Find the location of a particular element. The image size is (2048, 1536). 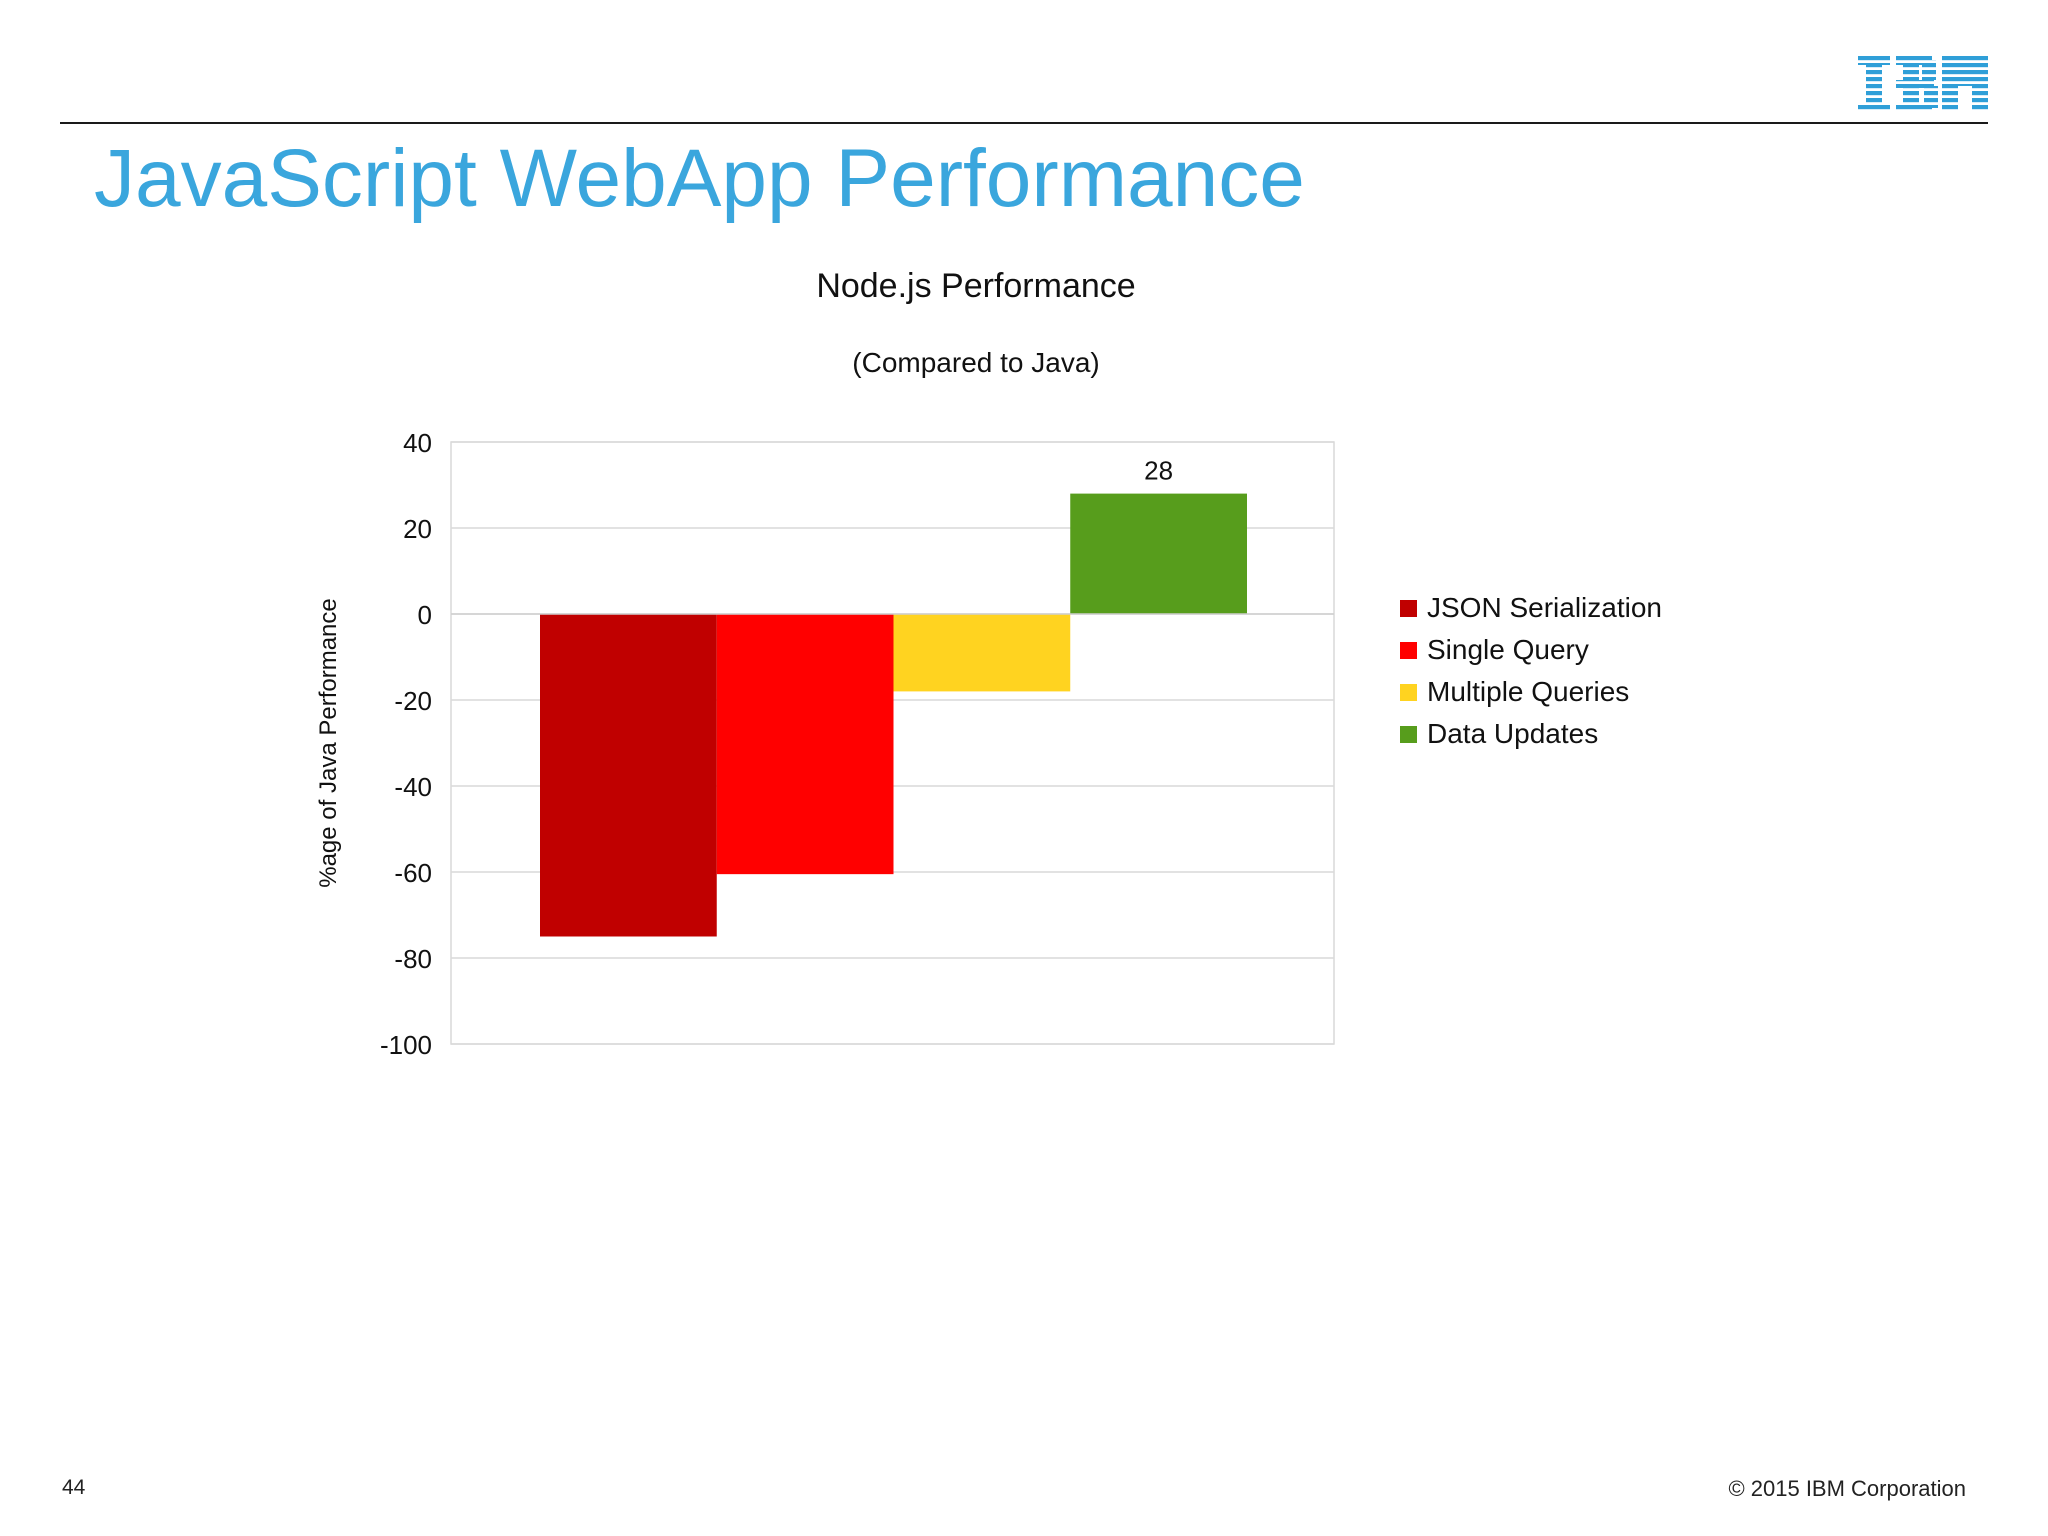

chart-subtitle: (Compared to Java) is located at coordinates (975, 362).